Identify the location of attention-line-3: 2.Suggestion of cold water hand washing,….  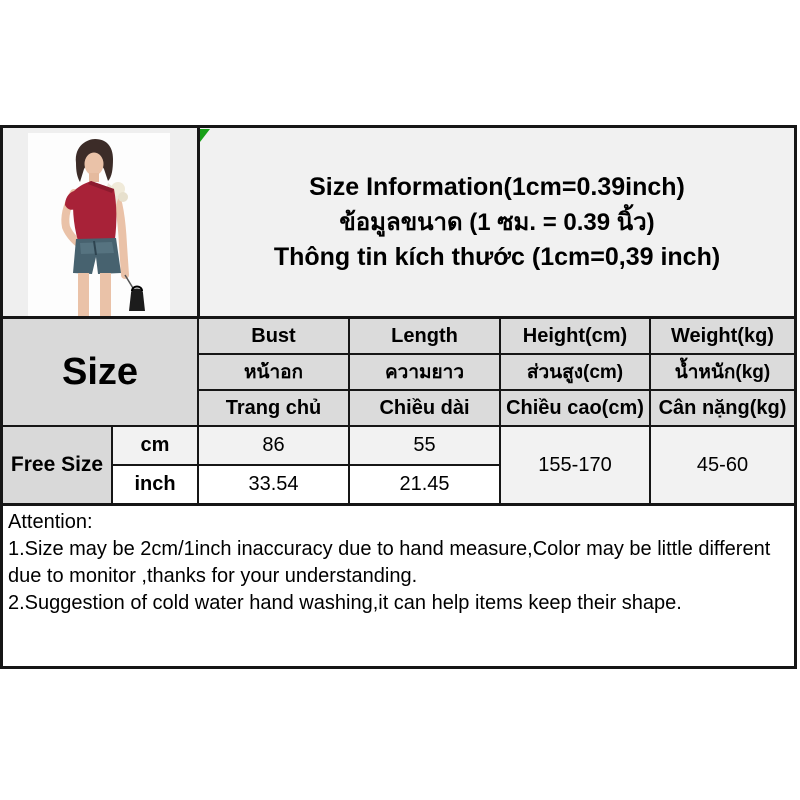
(345, 603).